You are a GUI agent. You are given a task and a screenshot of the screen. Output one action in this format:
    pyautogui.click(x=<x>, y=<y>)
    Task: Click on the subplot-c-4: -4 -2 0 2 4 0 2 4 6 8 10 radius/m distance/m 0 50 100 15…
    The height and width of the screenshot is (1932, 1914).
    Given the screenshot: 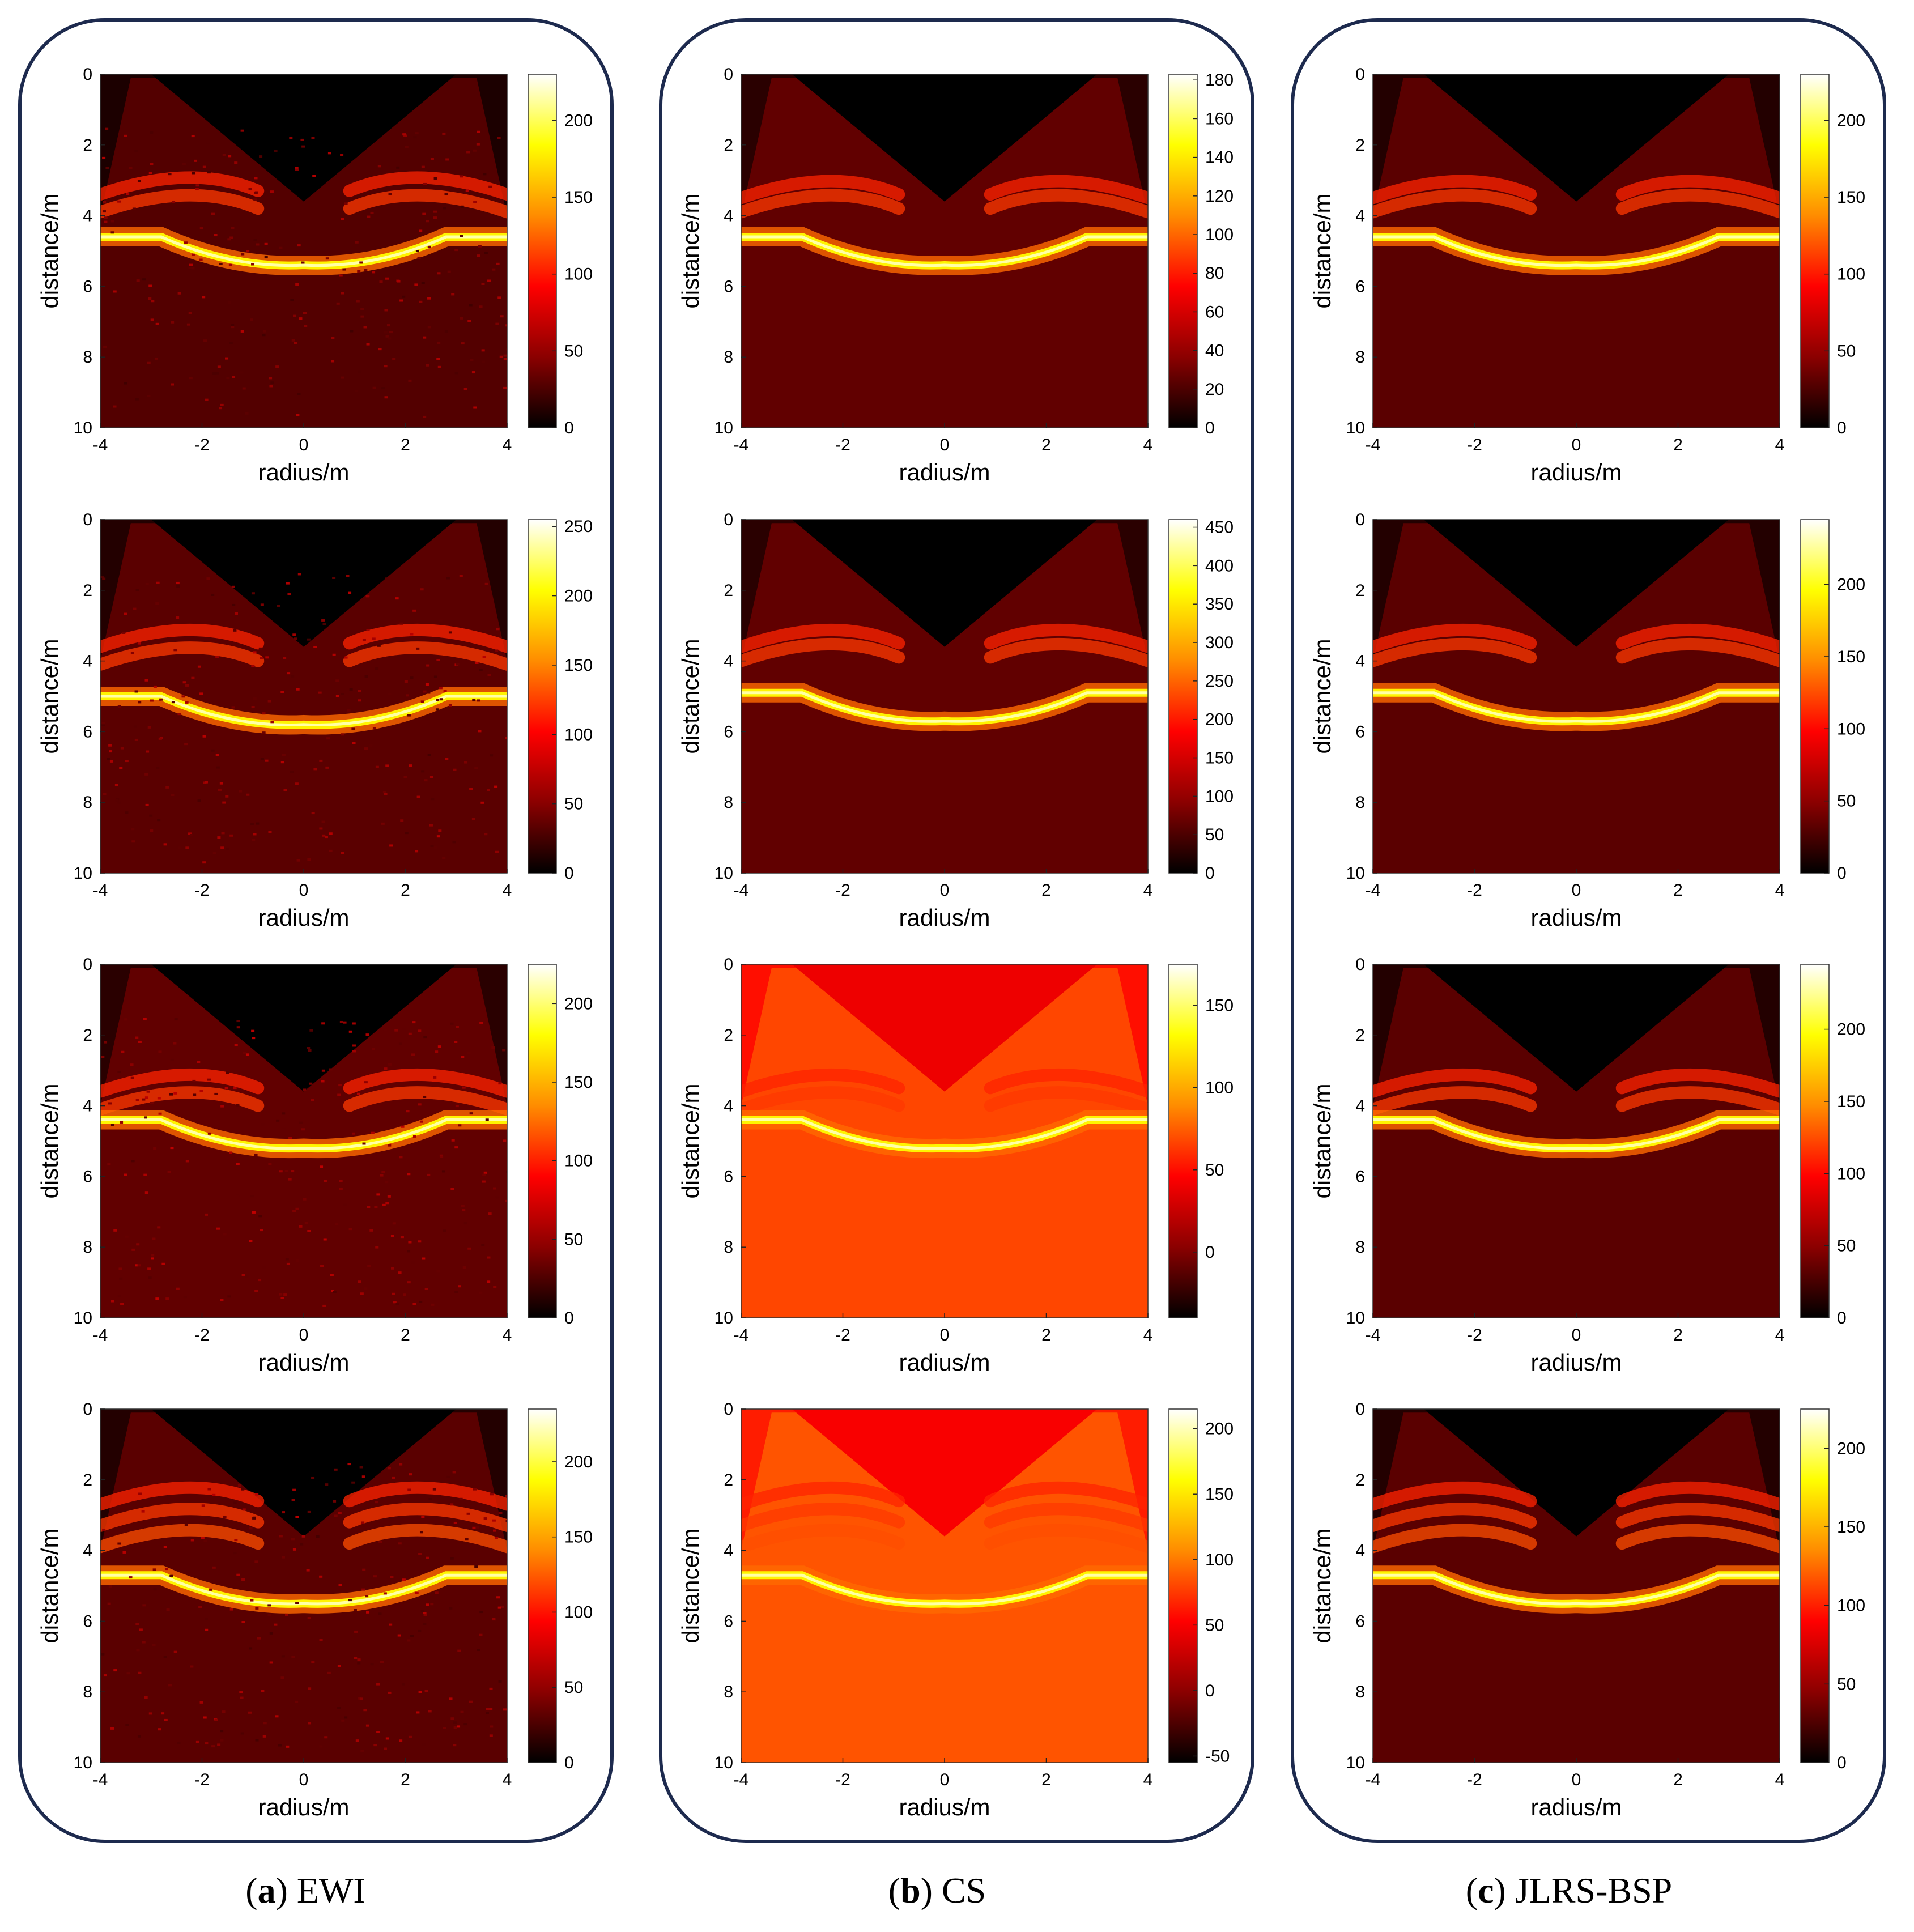 What is the action you would take?
    pyautogui.click(x=1587, y=1610)
    